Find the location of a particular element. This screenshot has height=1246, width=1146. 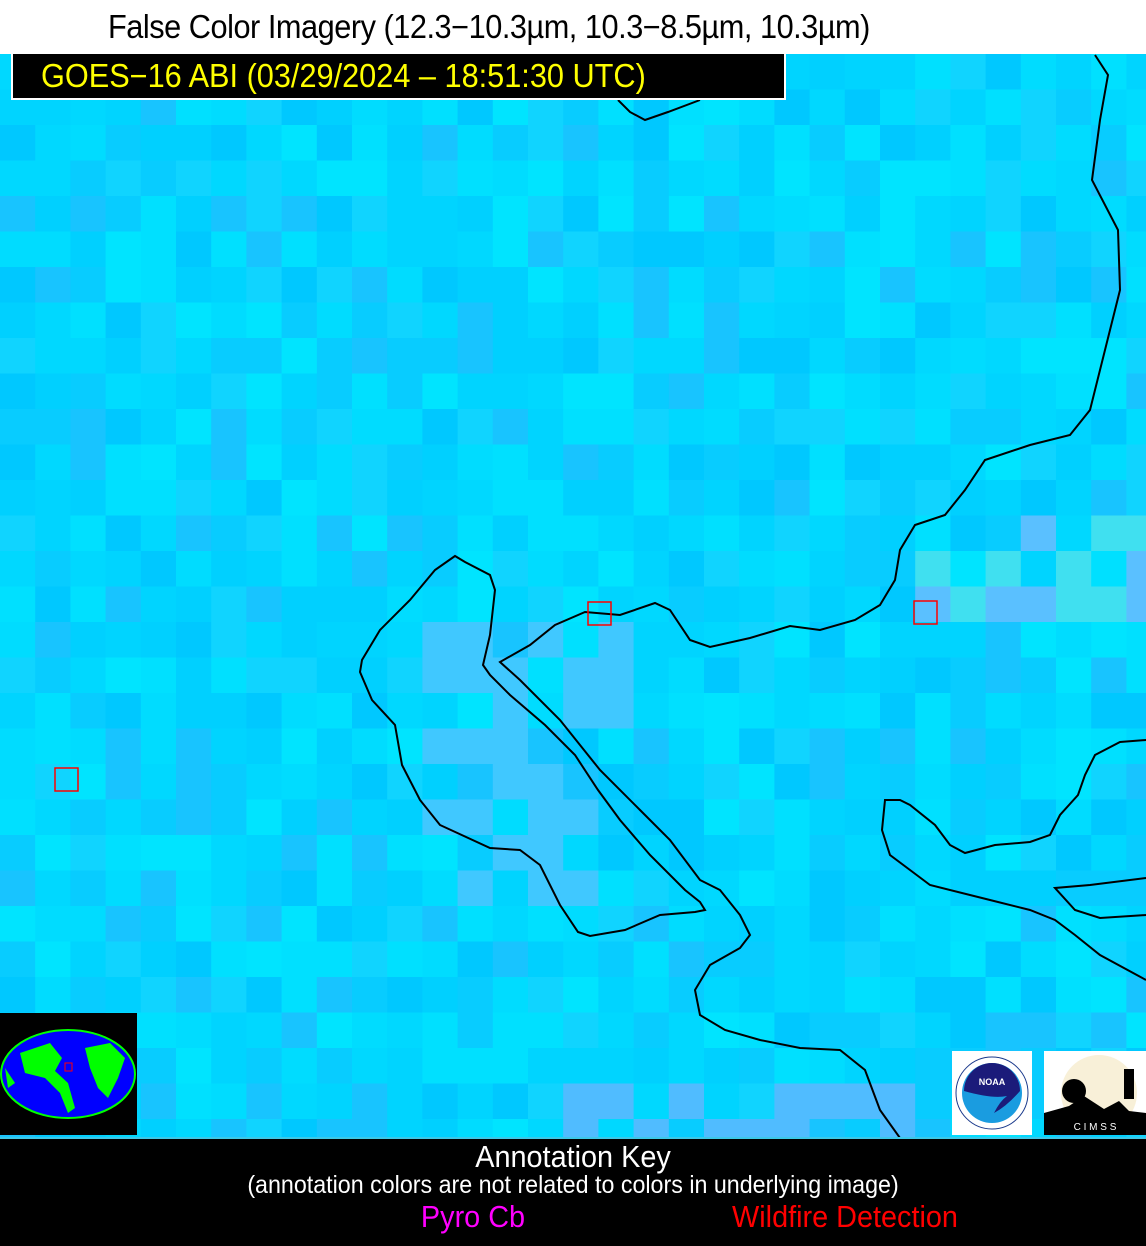

noaa-logo-text: NOAA is located at coordinates (992, 1082).